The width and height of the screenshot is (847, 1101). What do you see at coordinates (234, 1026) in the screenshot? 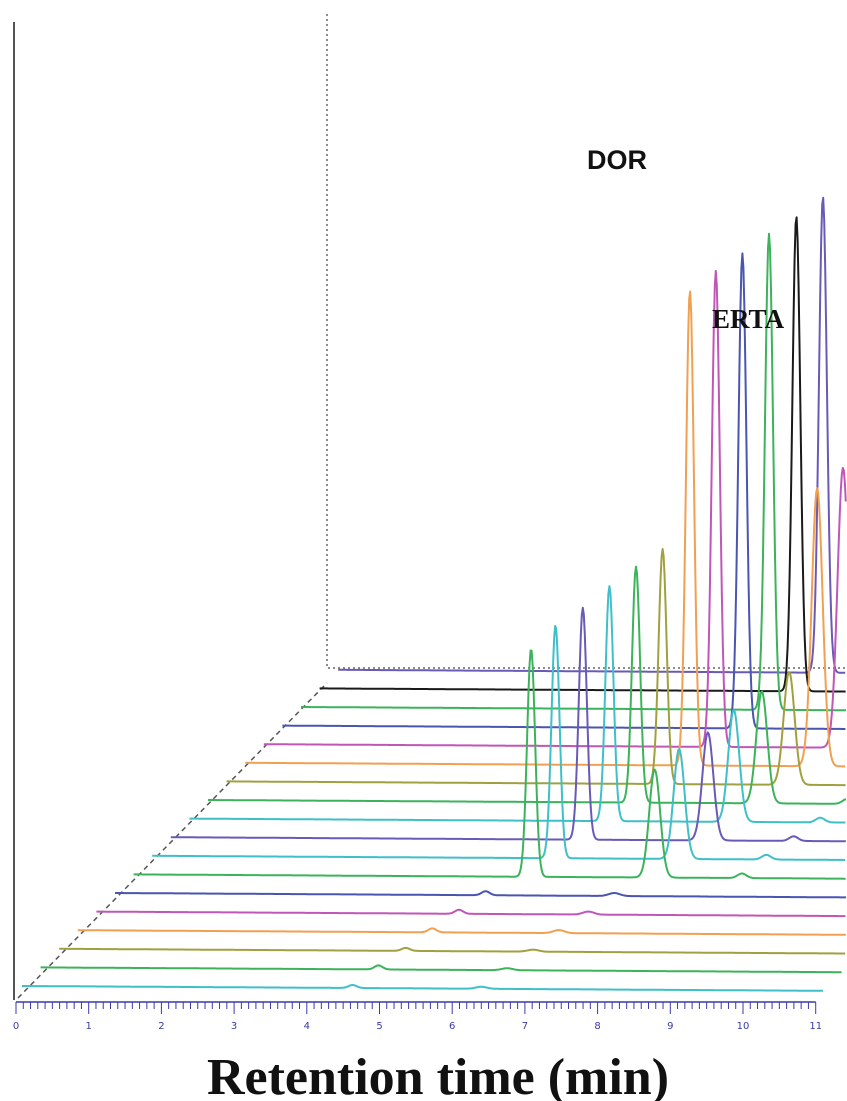
I see `x-tick-label: 3` at bounding box center [234, 1026].